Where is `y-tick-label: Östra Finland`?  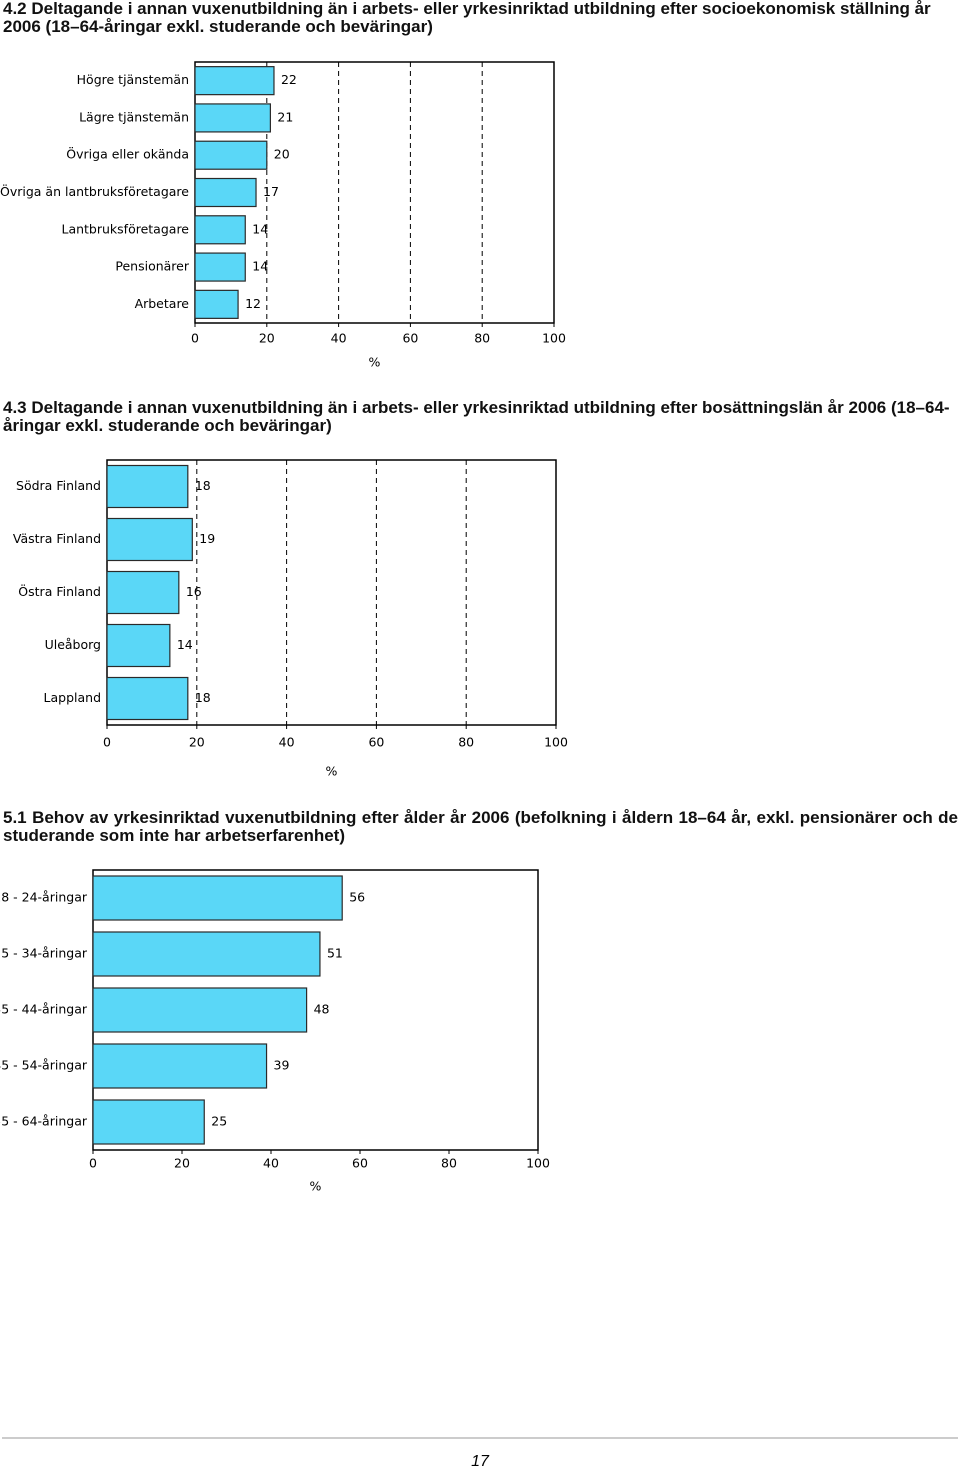 y-tick-label: Östra Finland is located at coordinates (59, 591).